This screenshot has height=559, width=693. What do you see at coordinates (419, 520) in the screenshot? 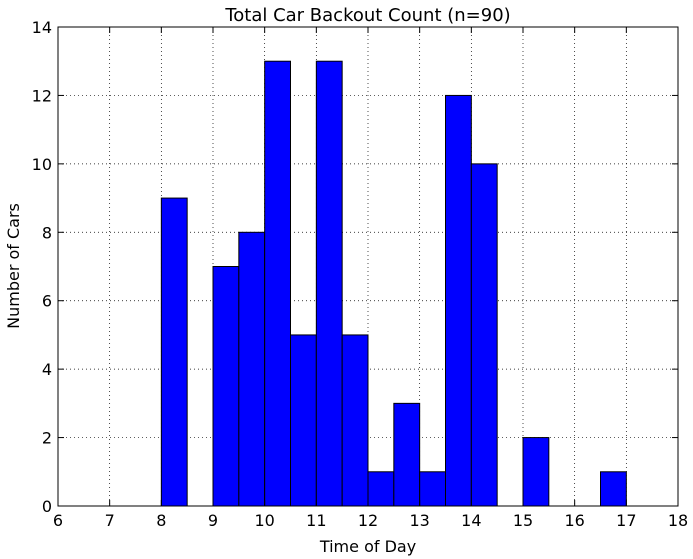
I see `x-tick-label: 13` at bounding box center [419, 520].